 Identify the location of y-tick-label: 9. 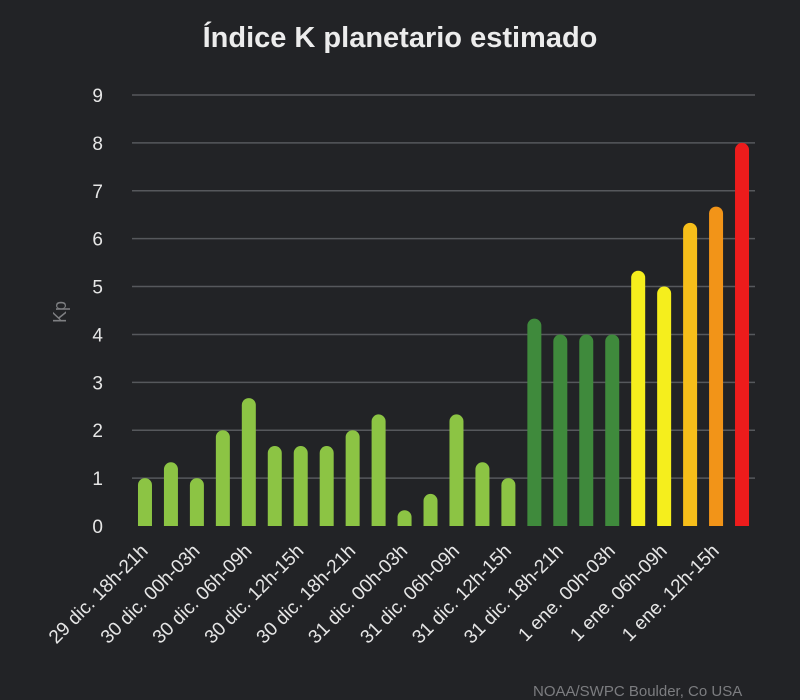
(97, 96).